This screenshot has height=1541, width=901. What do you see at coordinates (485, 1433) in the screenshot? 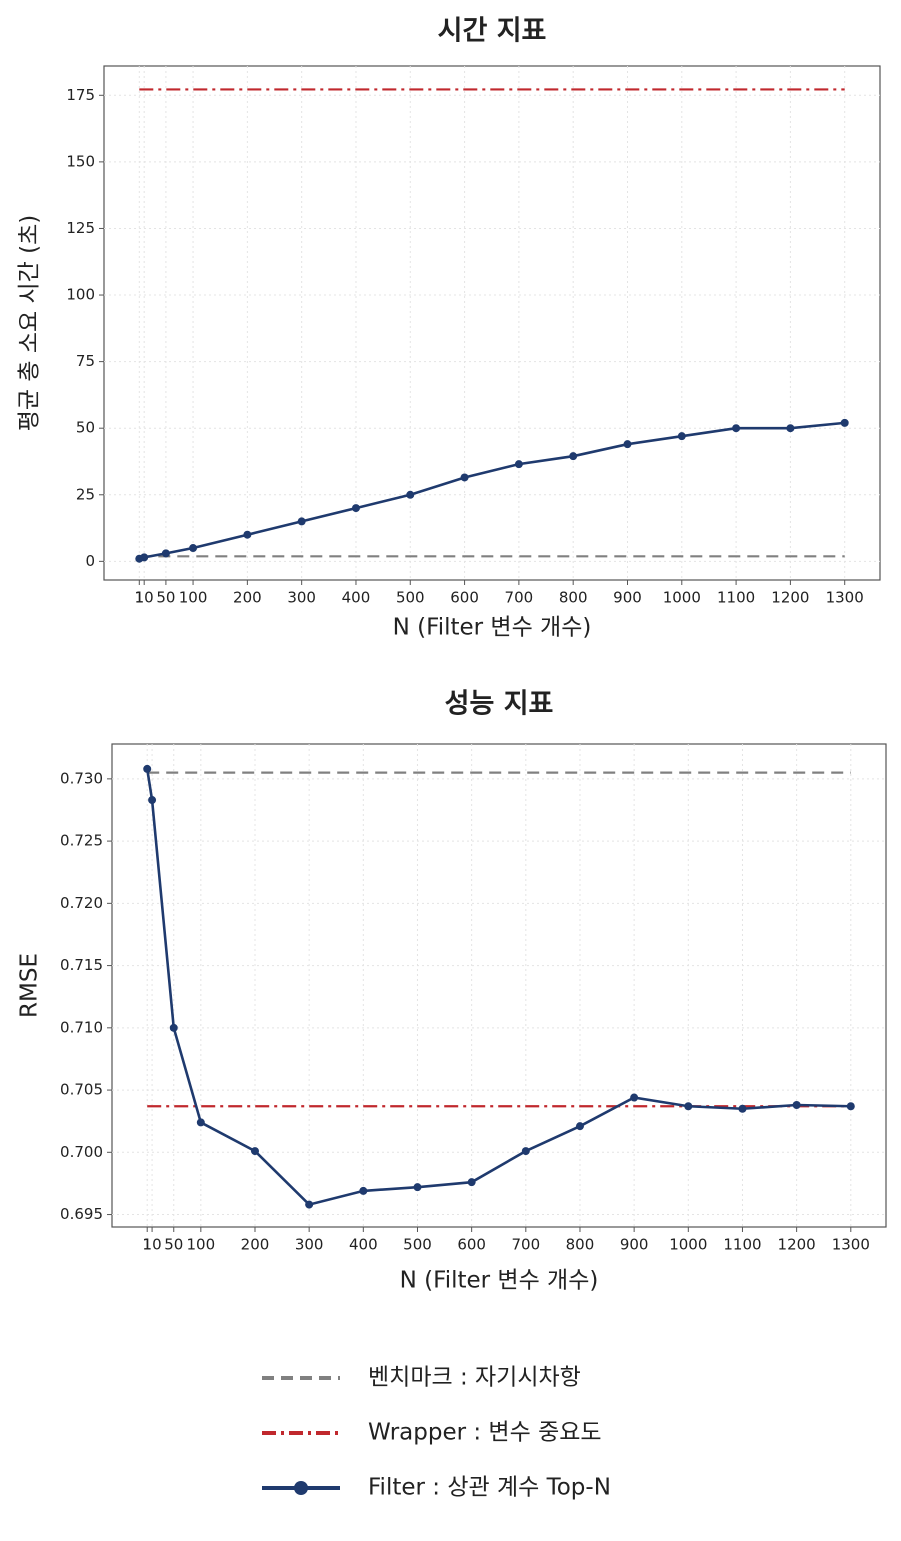
I see `legend-label: Wrapper : 변수 중요도` at bounding box center [485, 1433].